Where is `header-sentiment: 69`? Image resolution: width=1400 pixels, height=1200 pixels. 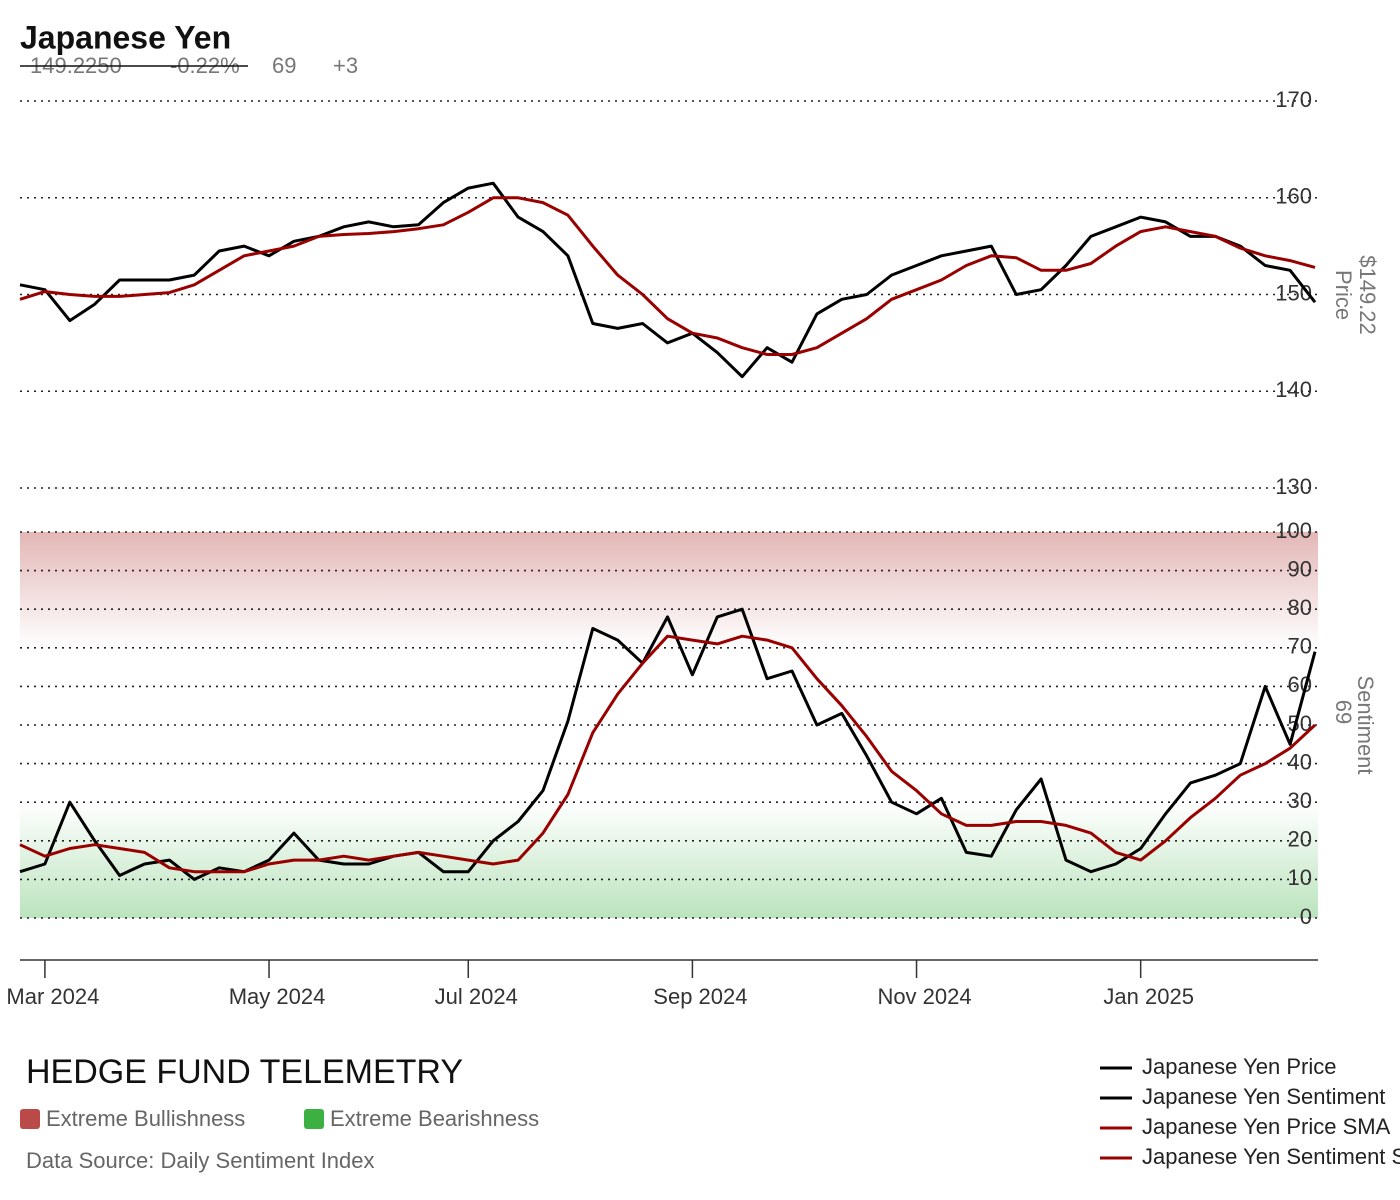 header-sentiment: 69 is located at coordinates (284, 65).